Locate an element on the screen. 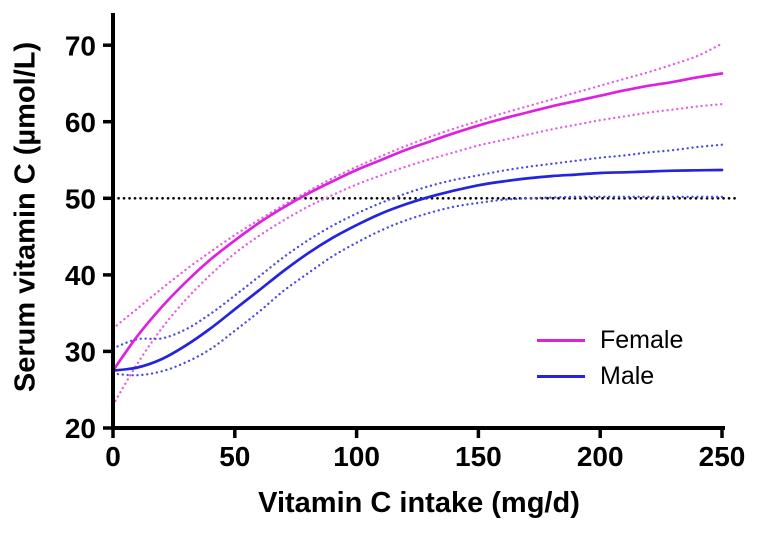 This screenshot has width=759, height=541. y-tick-label: 30 is located at coordinates (80, 351).